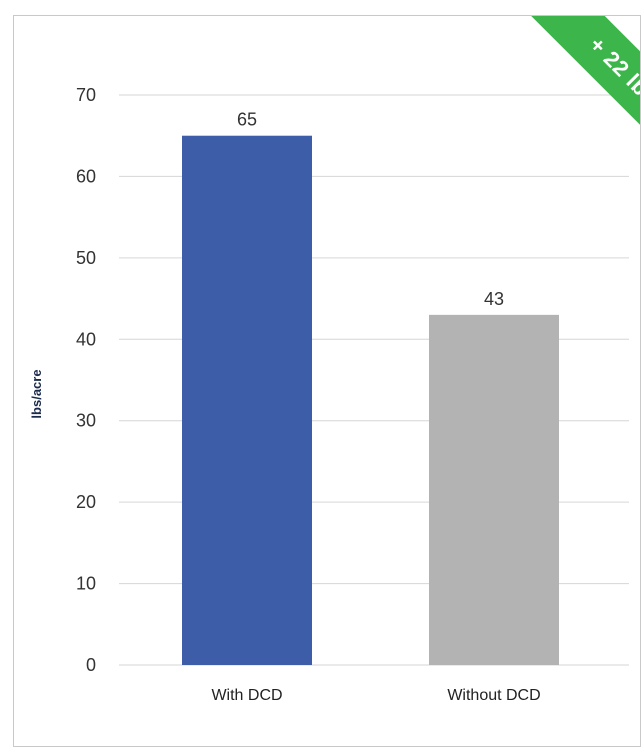 The image size is (644, 751). Describe the element at coordinates (494, 299) in the screenshot. I see `bar-value-label: 43` at that location.